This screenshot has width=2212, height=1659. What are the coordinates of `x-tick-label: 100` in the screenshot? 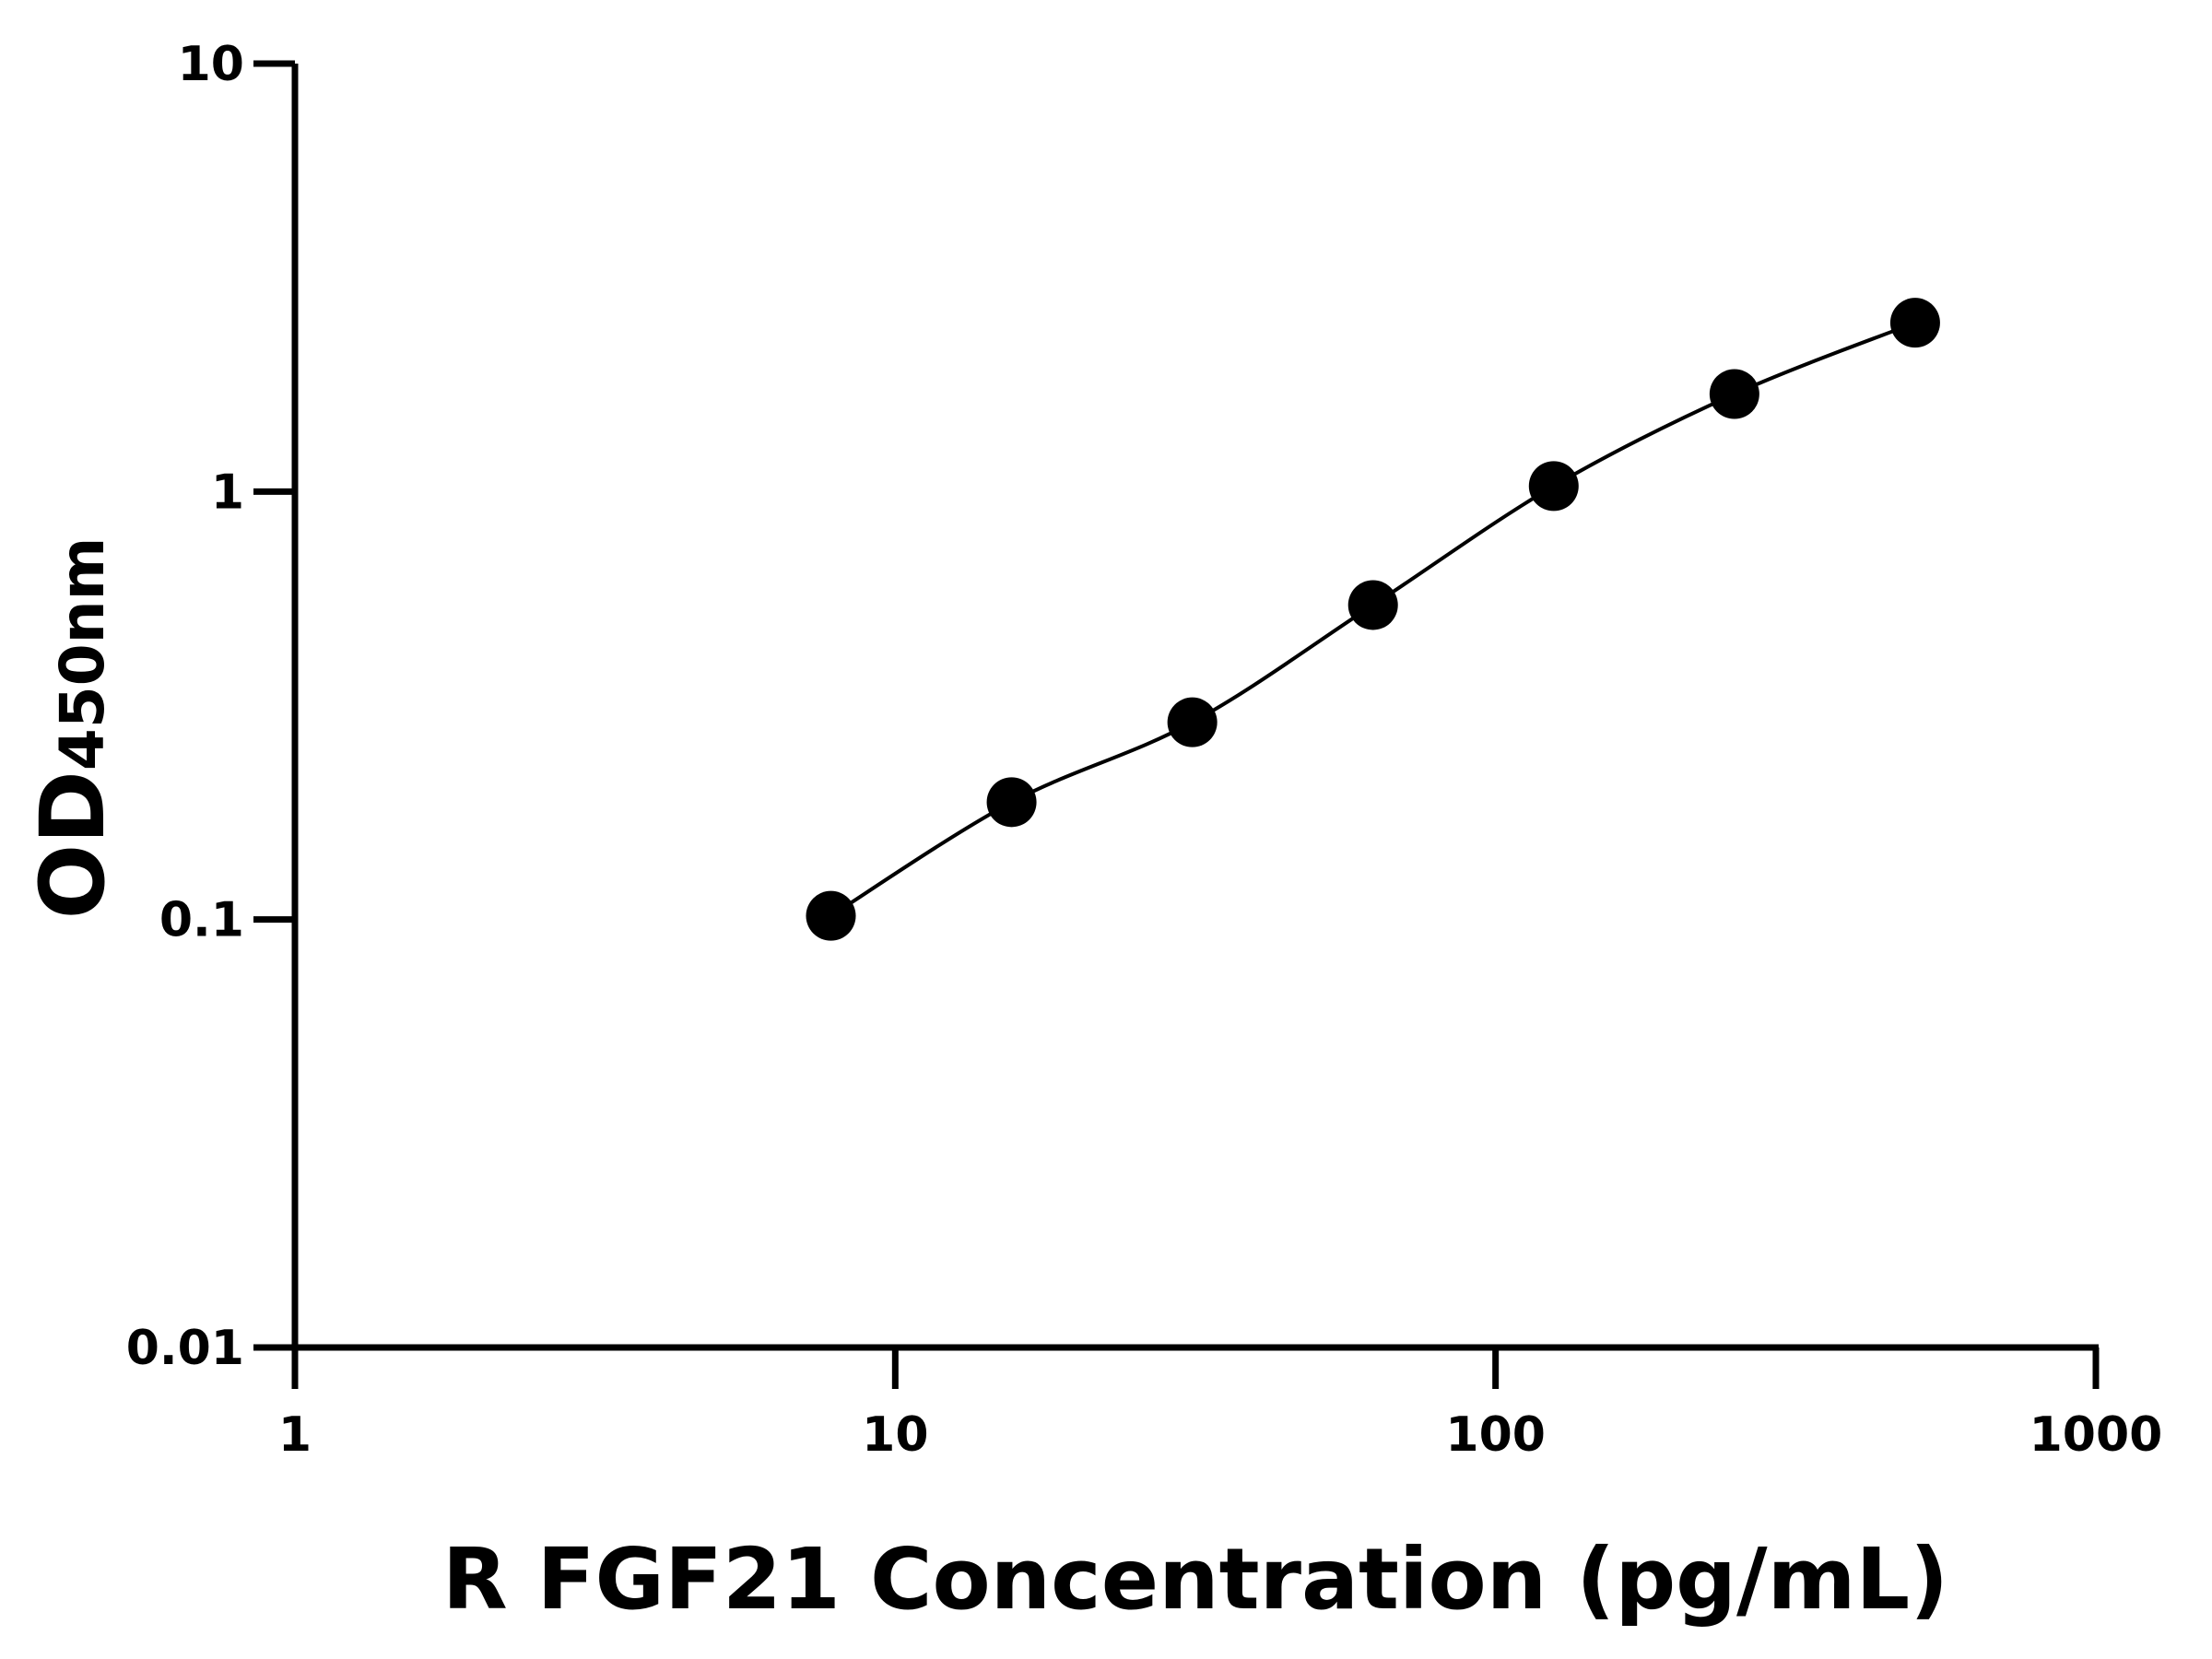 It's located at (1495, 1435).